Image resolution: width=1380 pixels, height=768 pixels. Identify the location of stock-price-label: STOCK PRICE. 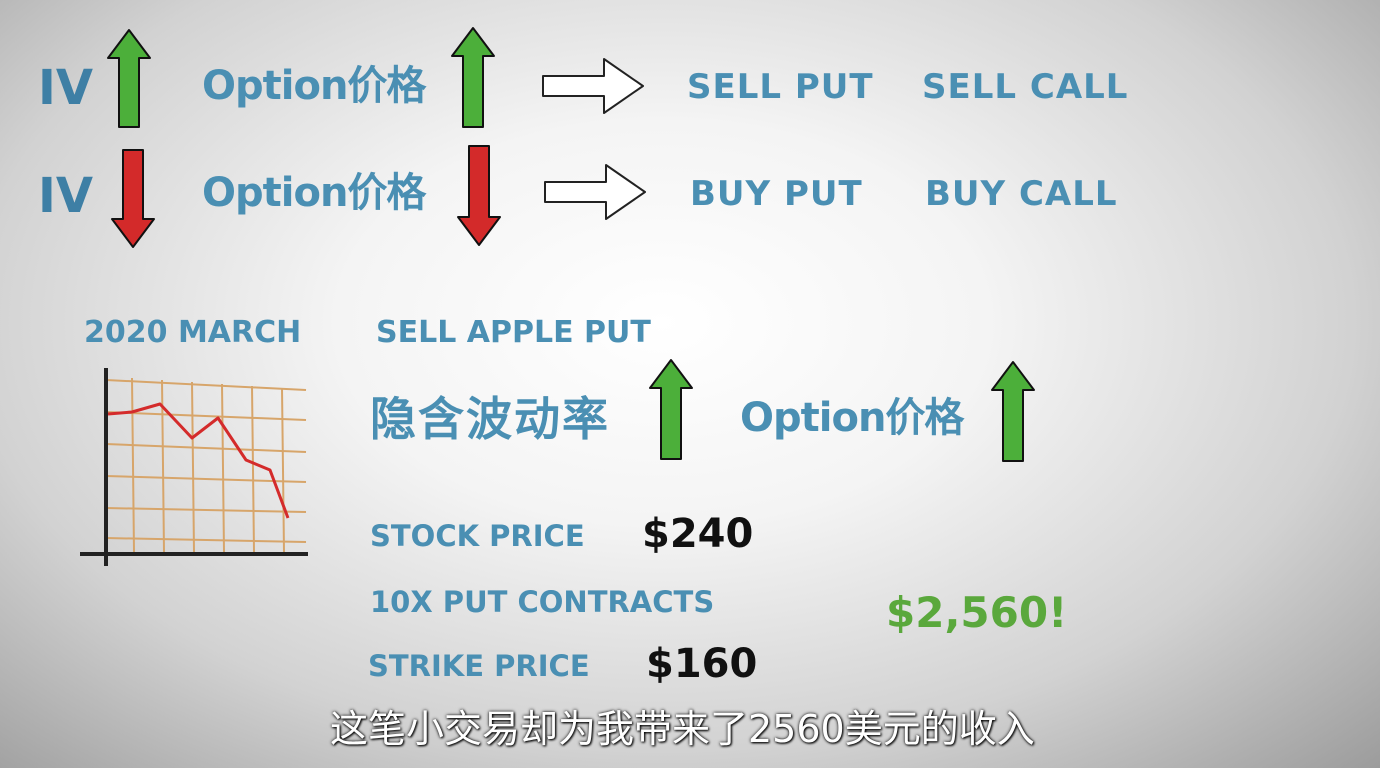
(477, 536).